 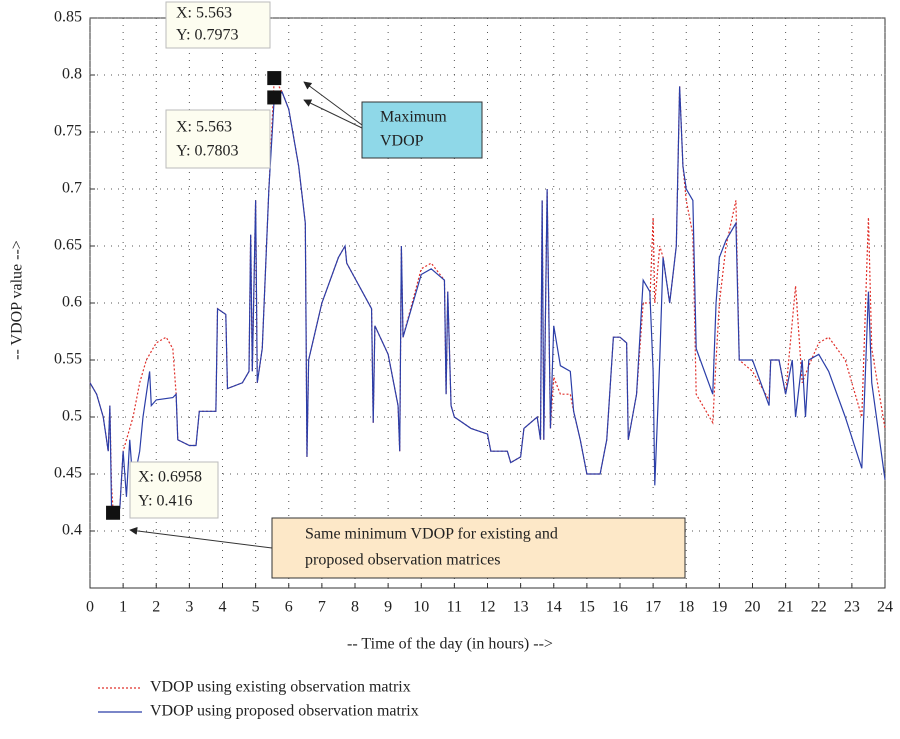 I want to click on callout-text: Maximum, so click(x=413, y=117).